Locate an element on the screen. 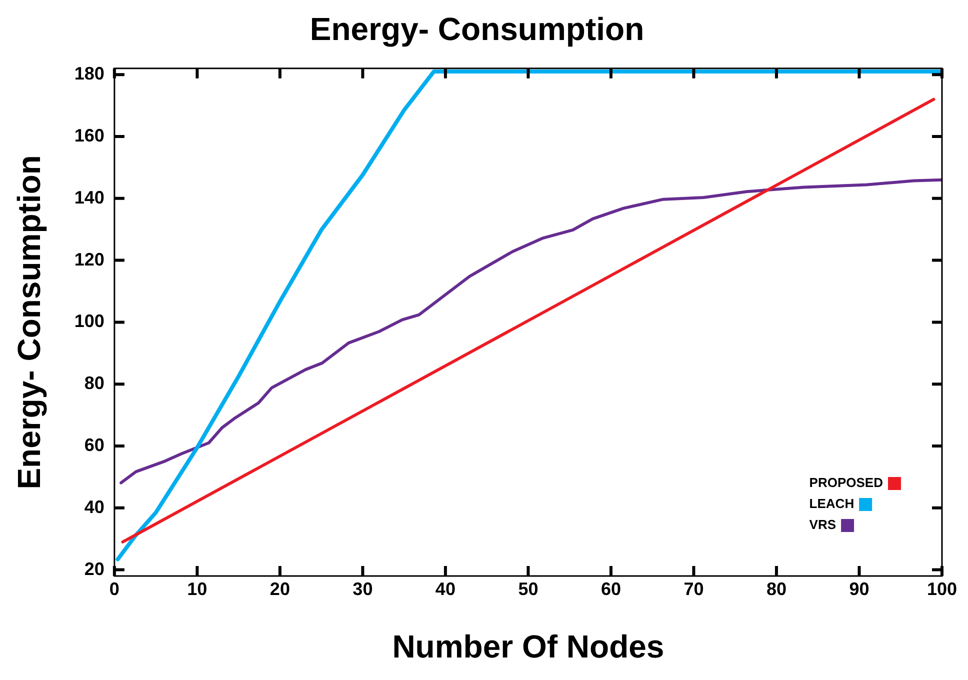  legend-label: PROPOSED is located at coordinates (846, 482).